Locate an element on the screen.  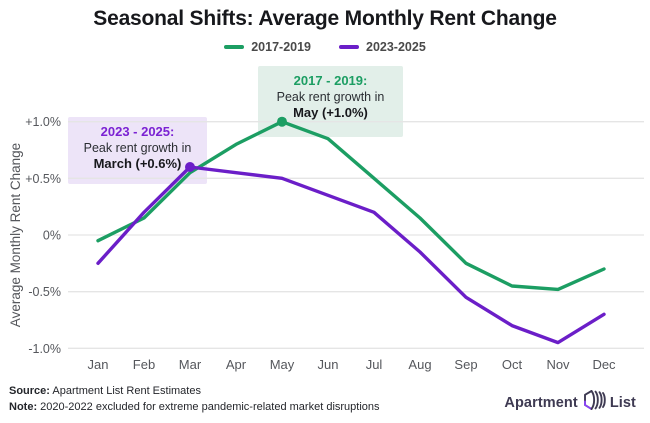
y-tick-label: +1.0% is located at coordinates (43, 122).